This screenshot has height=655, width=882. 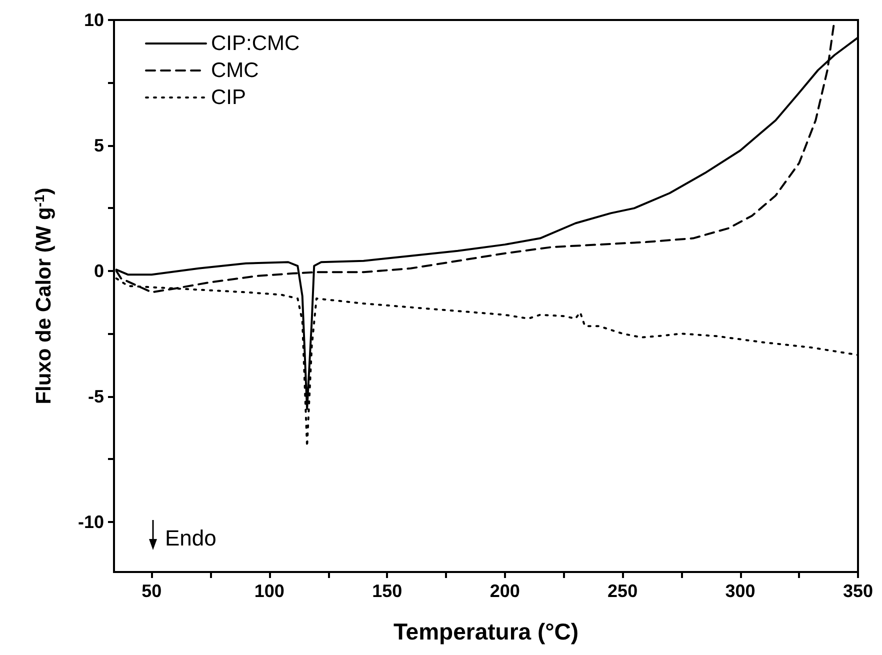 What do you see at coordinates (96, 396) in the screenshot?
I see `y-tick-label: -5` at bounding box center [96, 396].